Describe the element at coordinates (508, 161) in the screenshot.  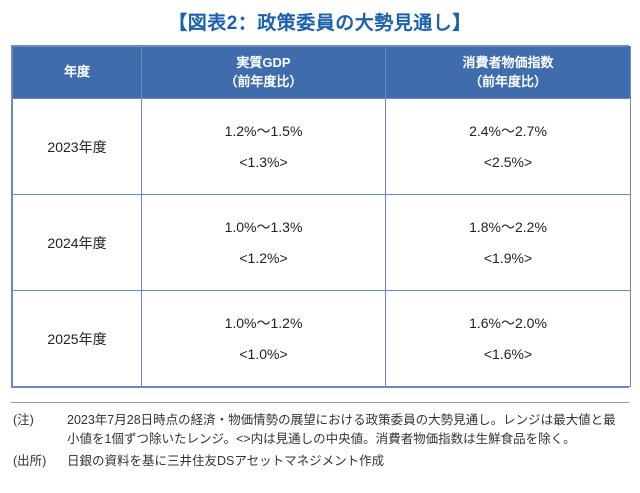
I see `cpi-median: <2.5%>` at that location.